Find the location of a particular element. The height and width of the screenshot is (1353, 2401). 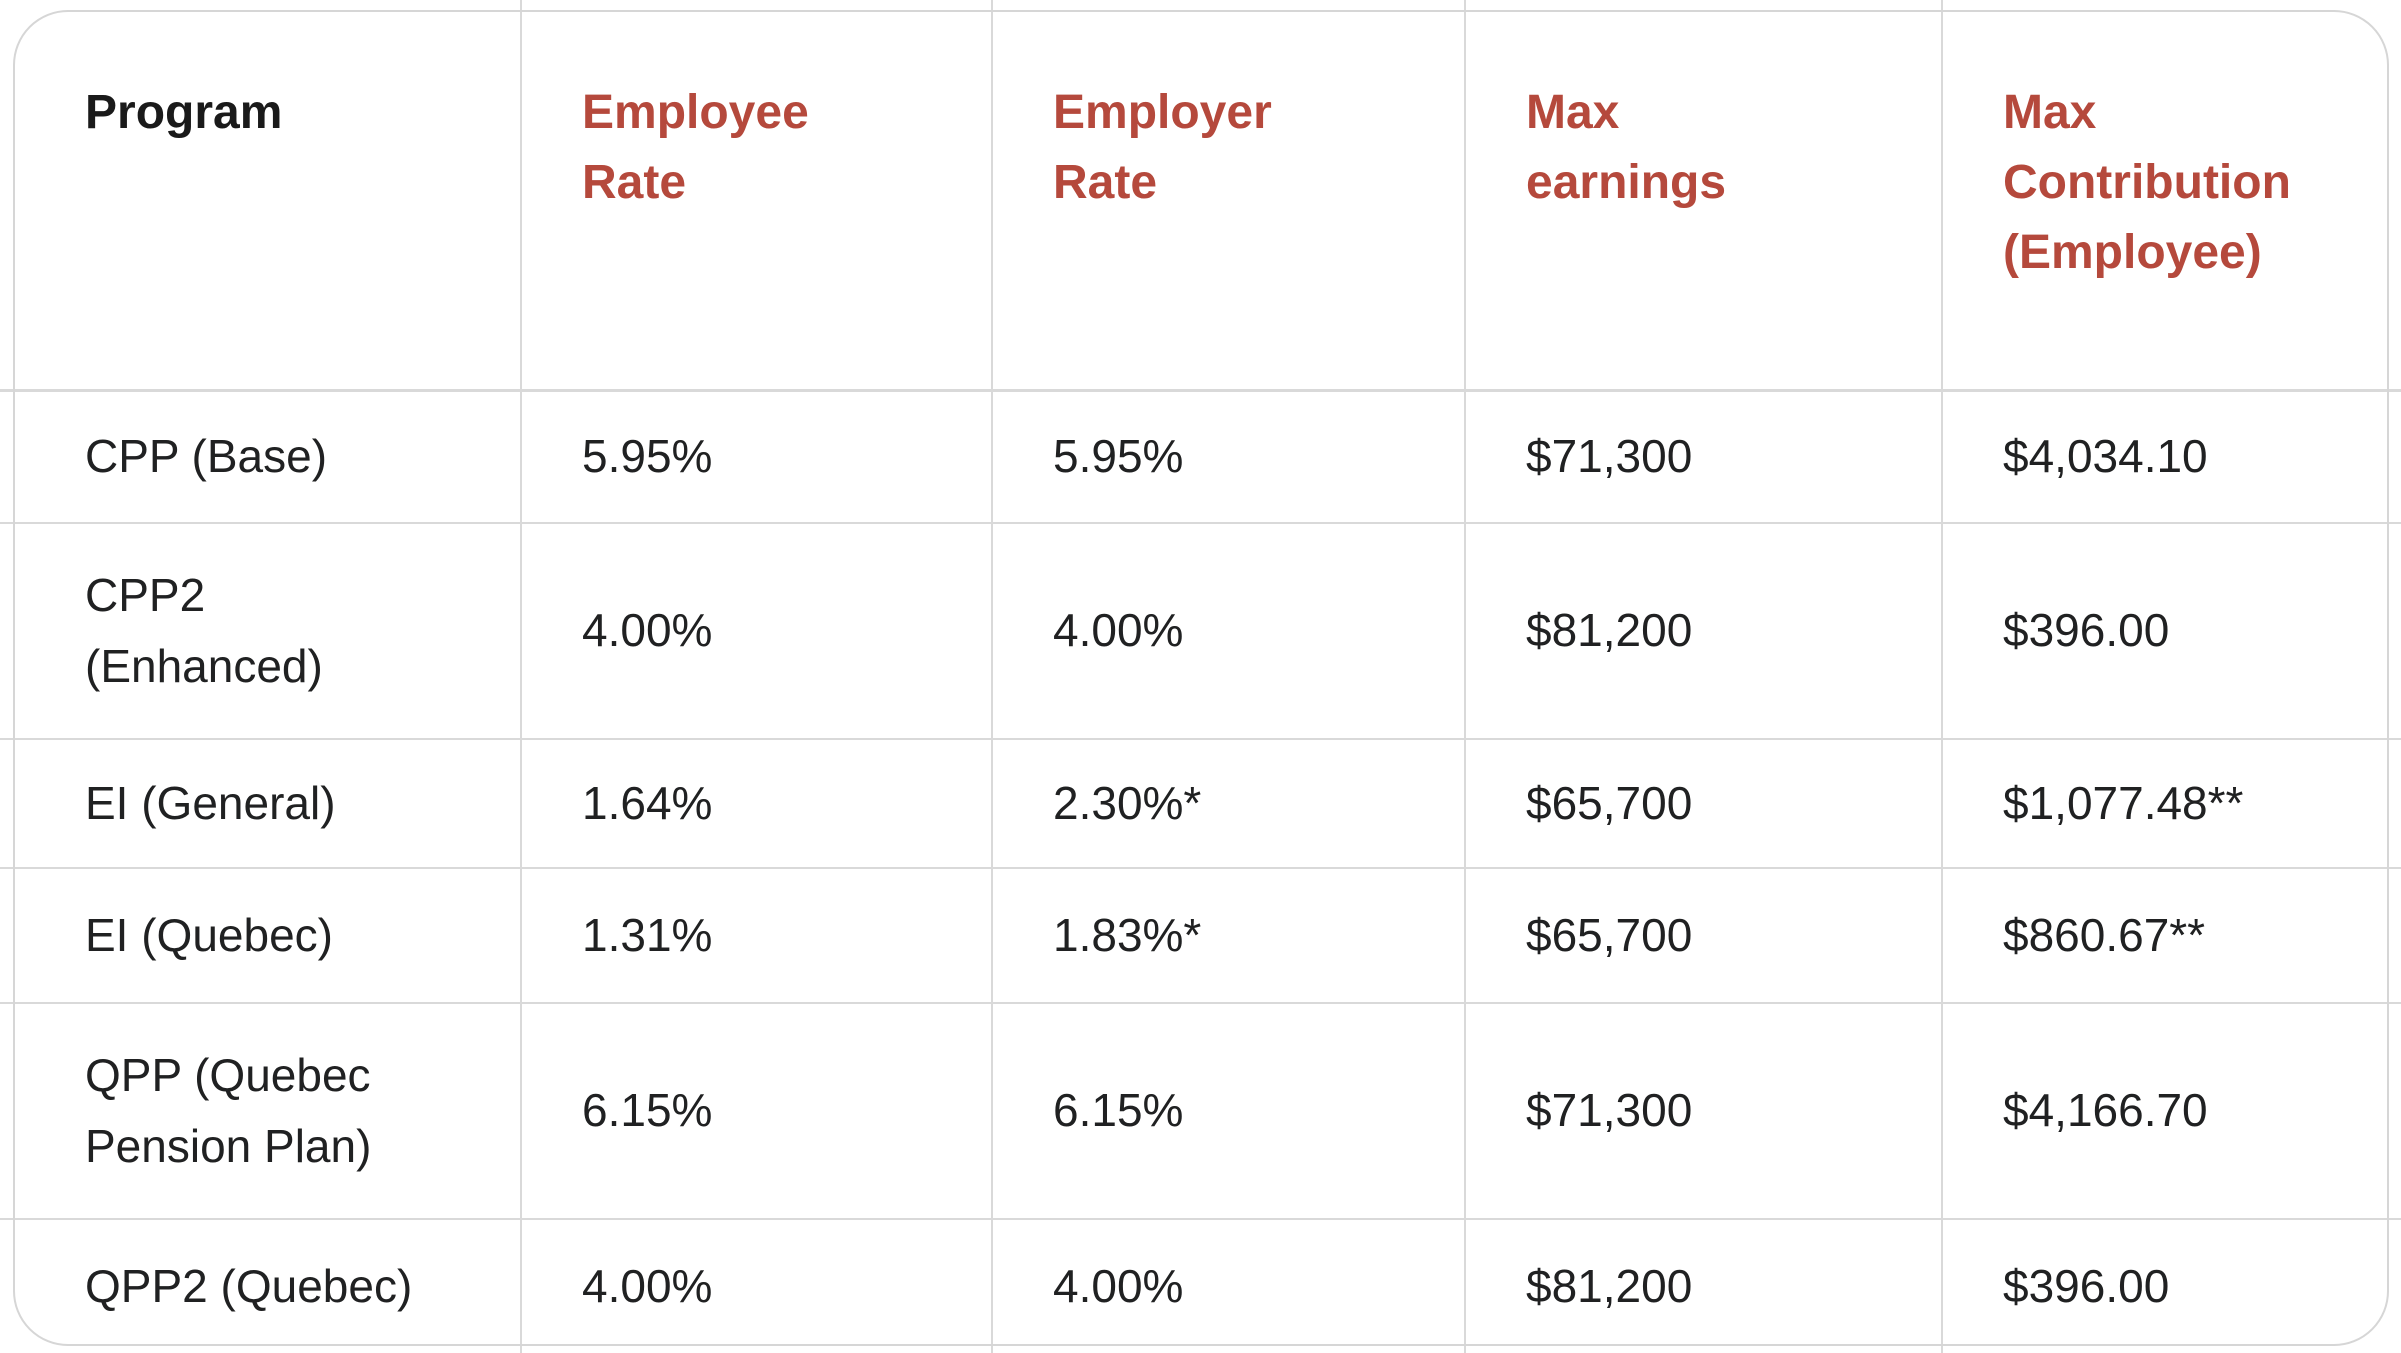

cell-program: QPP2 (Quebec) is located at coordinates (261, 1285).